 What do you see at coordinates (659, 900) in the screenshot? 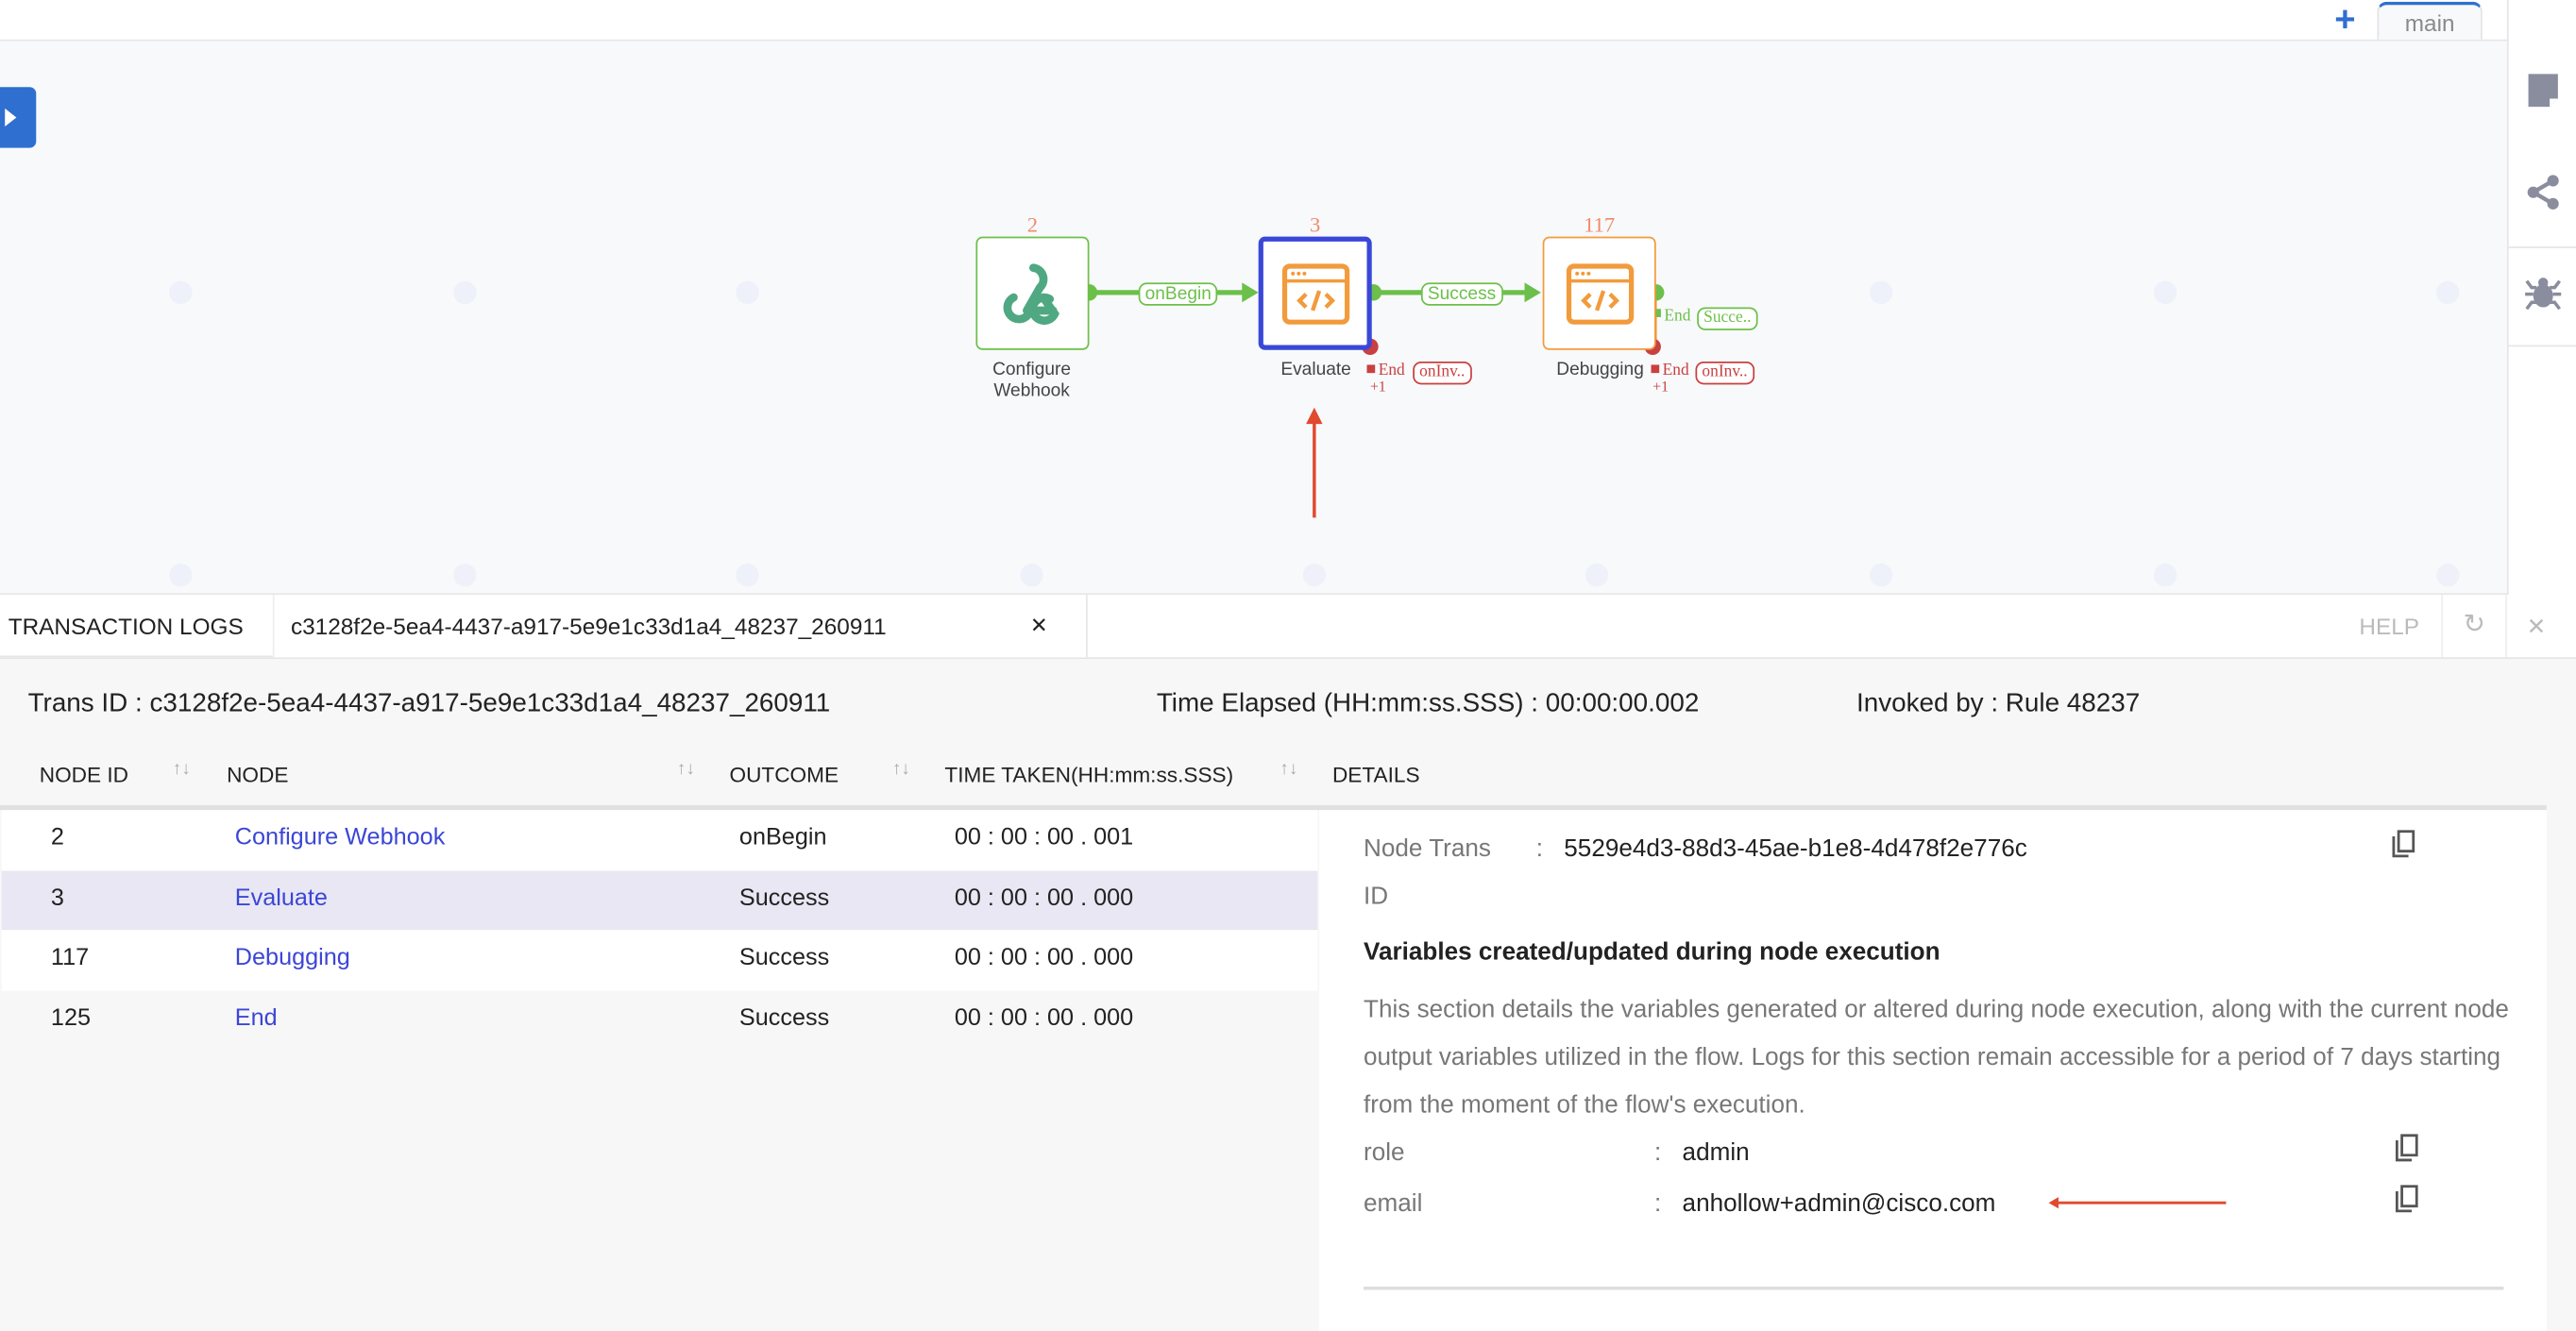
I see `table-row: 3 Evaluate Success 00 : 00 : 00 . 000` at bounding box center [659, 900].